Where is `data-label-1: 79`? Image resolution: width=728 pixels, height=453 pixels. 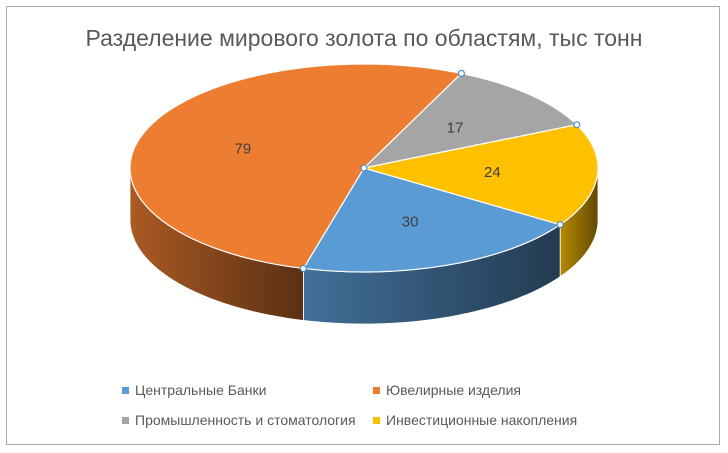 data-label-1: 79 is located at coordinates (243, 149).